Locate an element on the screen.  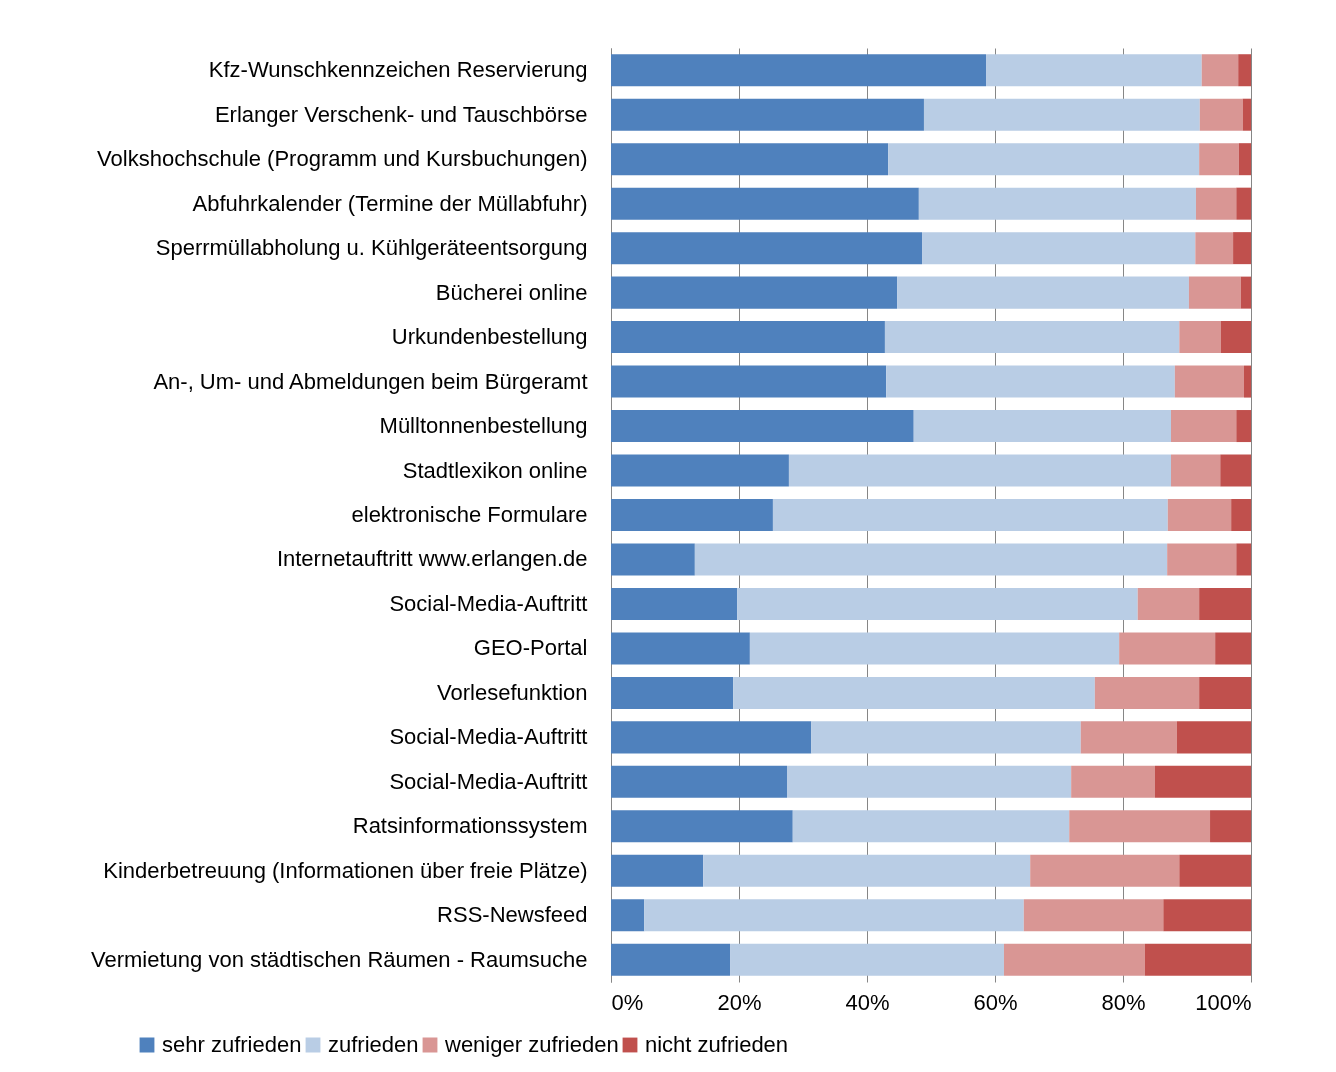
x-tick-label: 0% is located at coordinates (627, 1002).